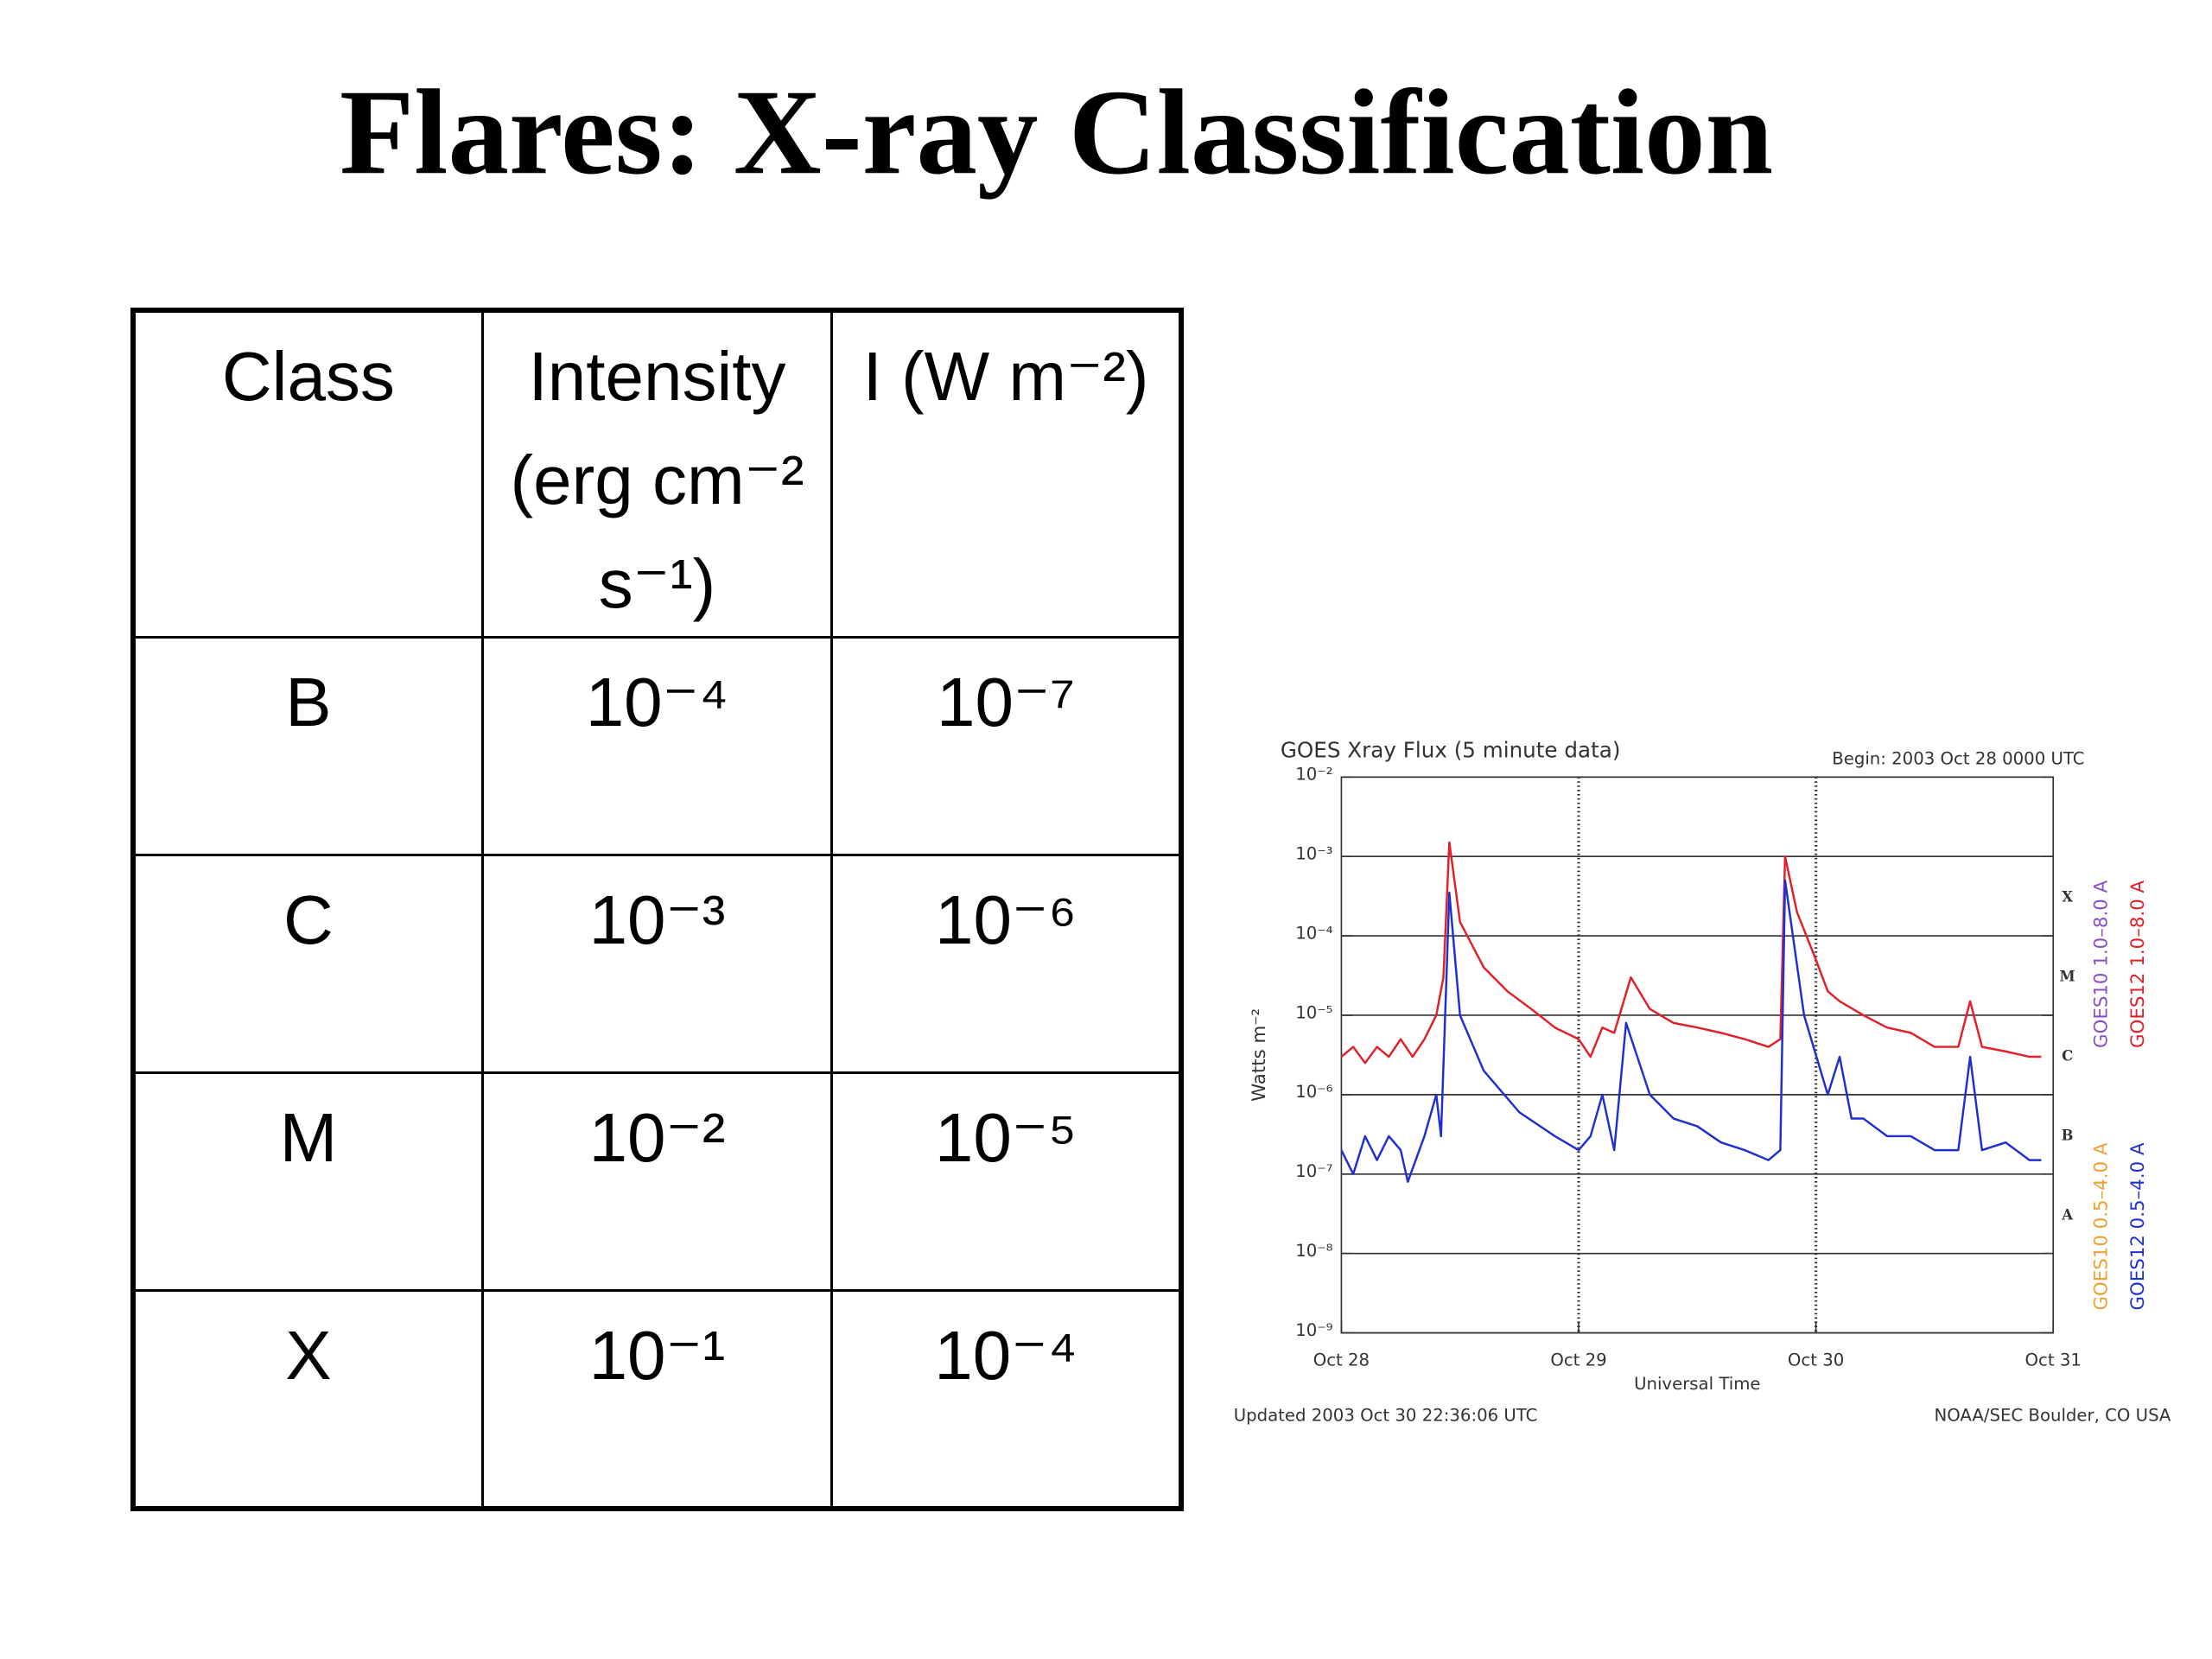  What do you see at coordinates (2067, 1055) in the screenshot?
I see `class-label: C` at bounding box center [2067, 1055].